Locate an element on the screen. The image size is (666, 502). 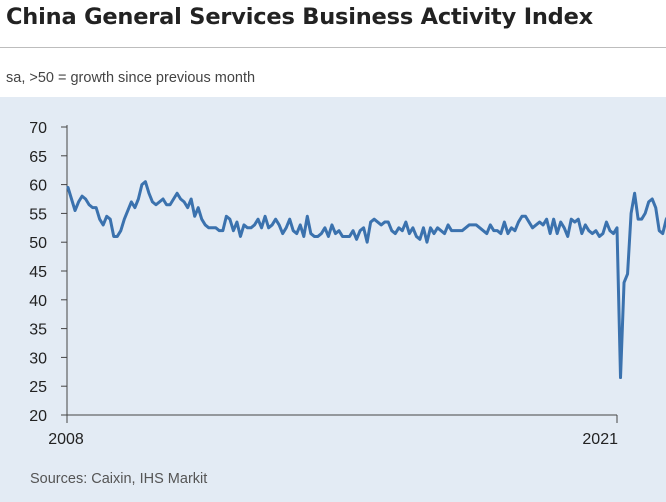
y-tick-label: 55 is located at coordinates (38, 214).